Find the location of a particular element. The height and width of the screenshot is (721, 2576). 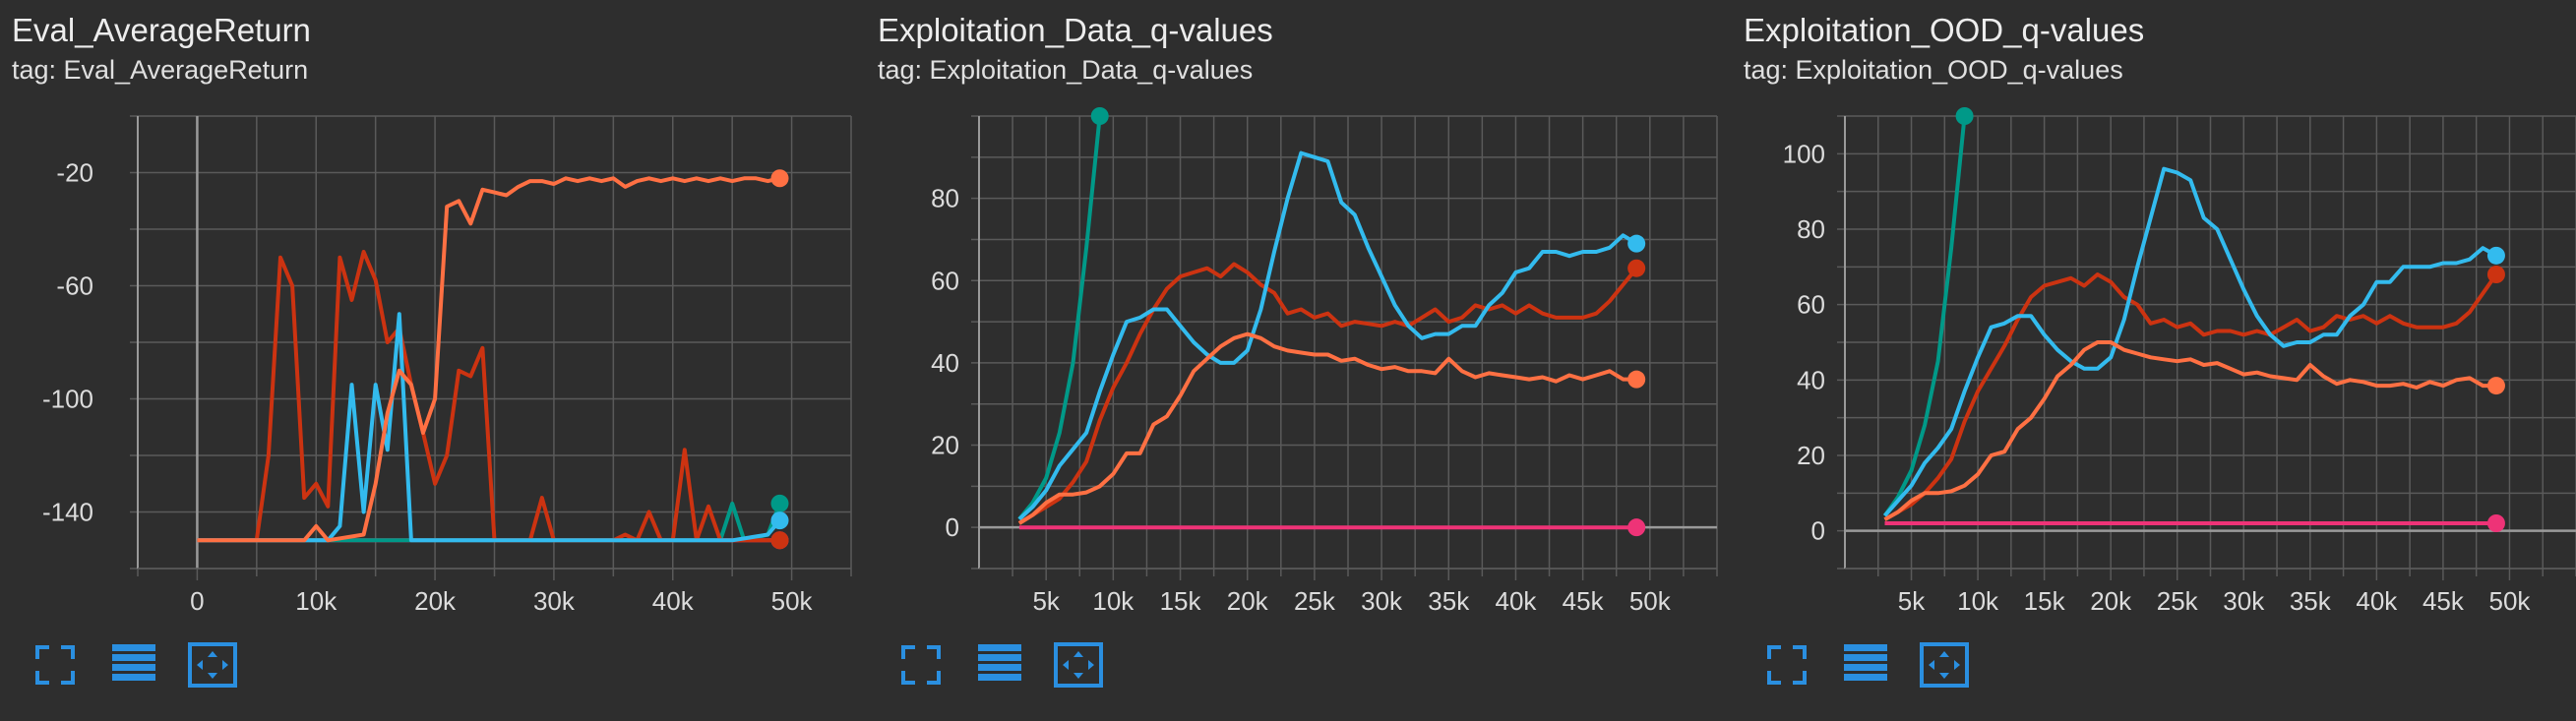

y-tick-label: -100 is located at coordinates (67, 399).